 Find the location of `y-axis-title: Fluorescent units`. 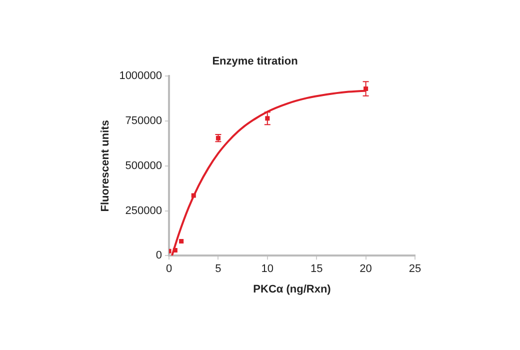

y-axis-title: Fluorescent units is located at coordinates (106, 166).